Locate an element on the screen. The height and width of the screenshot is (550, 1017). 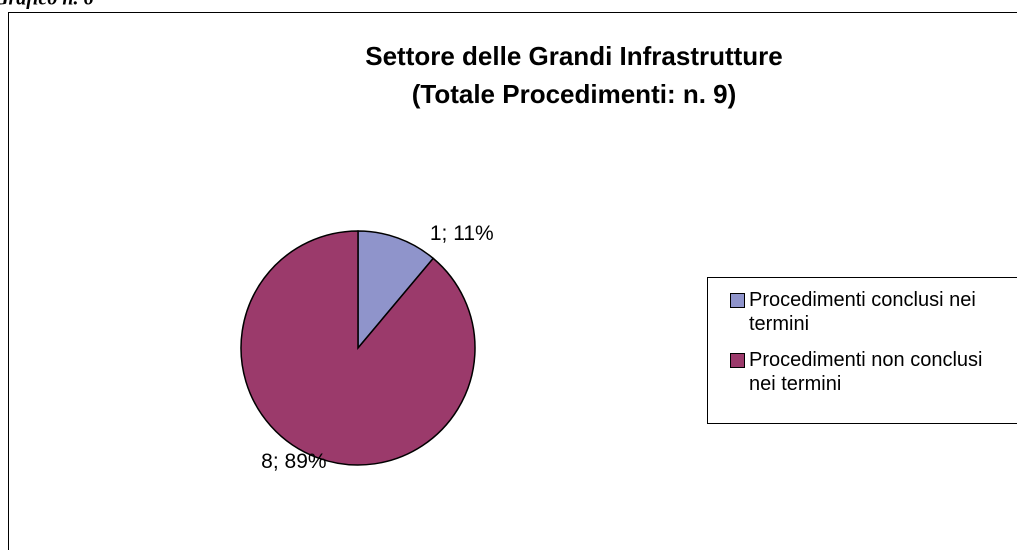
data-label: 8; 89% is located at coordinates (293, 461).